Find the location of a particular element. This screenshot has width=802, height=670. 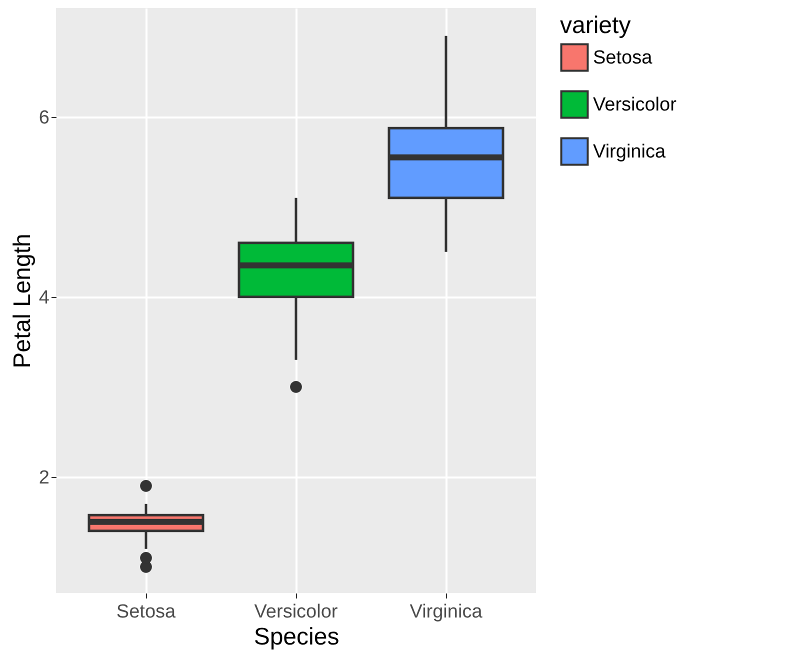

x-tick-label: Setosa is located at coordinates (146, 612).